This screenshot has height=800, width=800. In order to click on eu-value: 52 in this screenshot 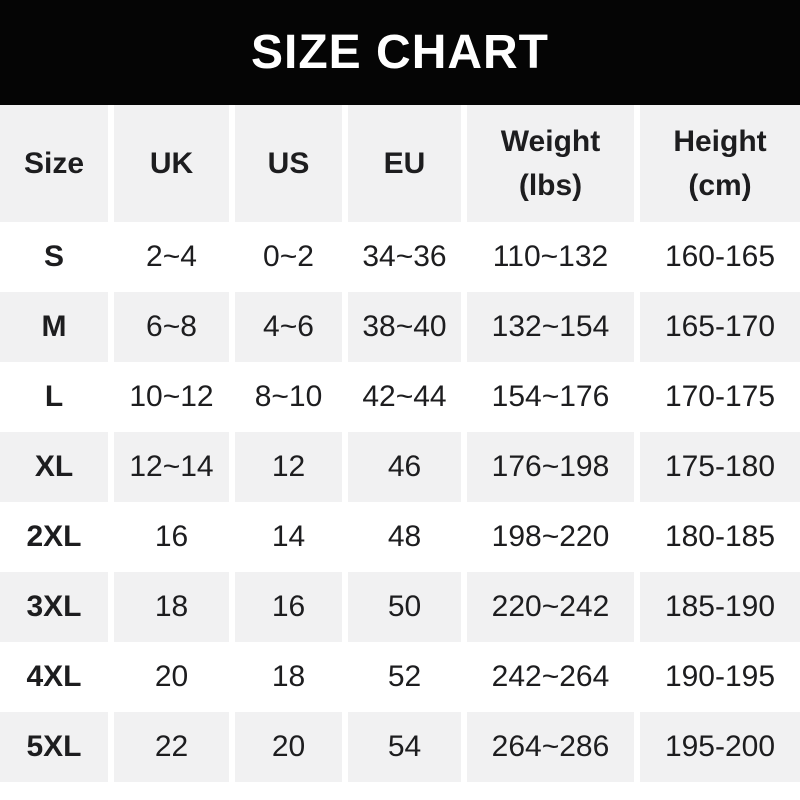, I will do `click(404, 676)`.